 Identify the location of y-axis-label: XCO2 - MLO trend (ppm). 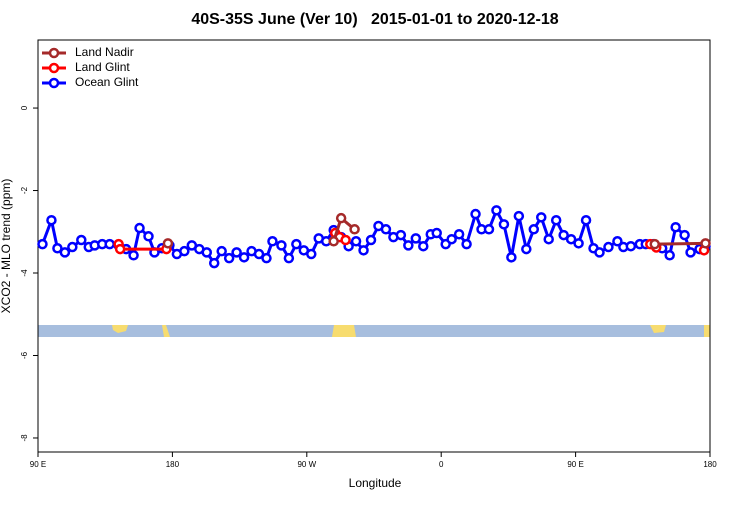
(6, 246).